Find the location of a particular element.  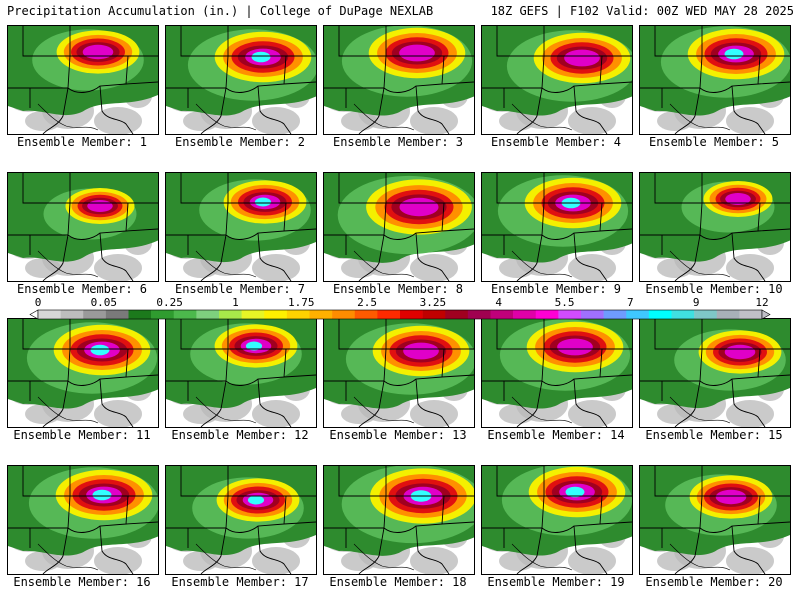

ensemble-member-label: Ensemble Member: 15 is located at coordinates (714, 435).